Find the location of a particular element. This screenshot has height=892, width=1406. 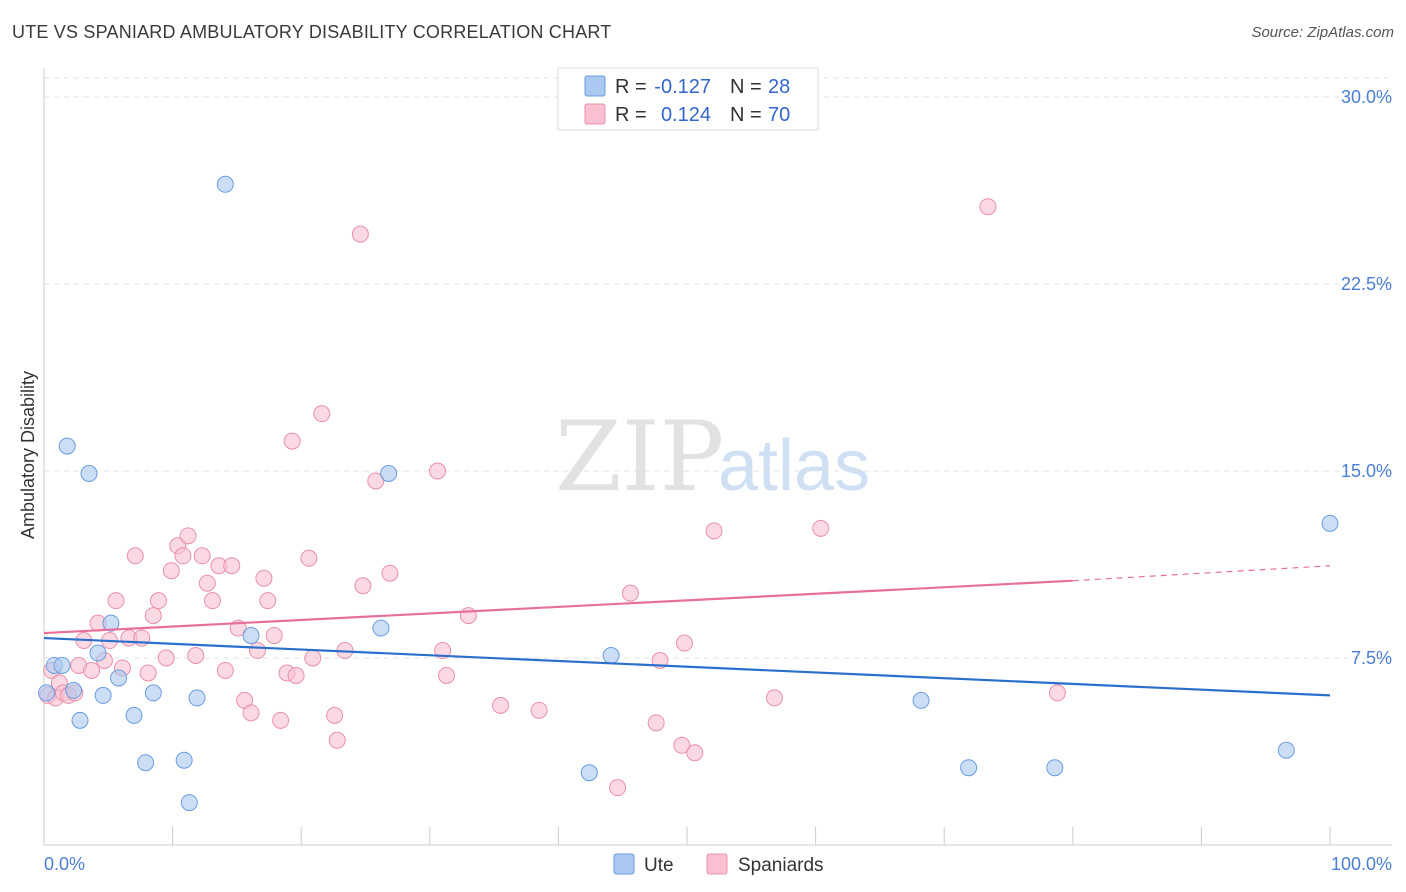

spaniards-trend-line is located at coordinates (558, 607).